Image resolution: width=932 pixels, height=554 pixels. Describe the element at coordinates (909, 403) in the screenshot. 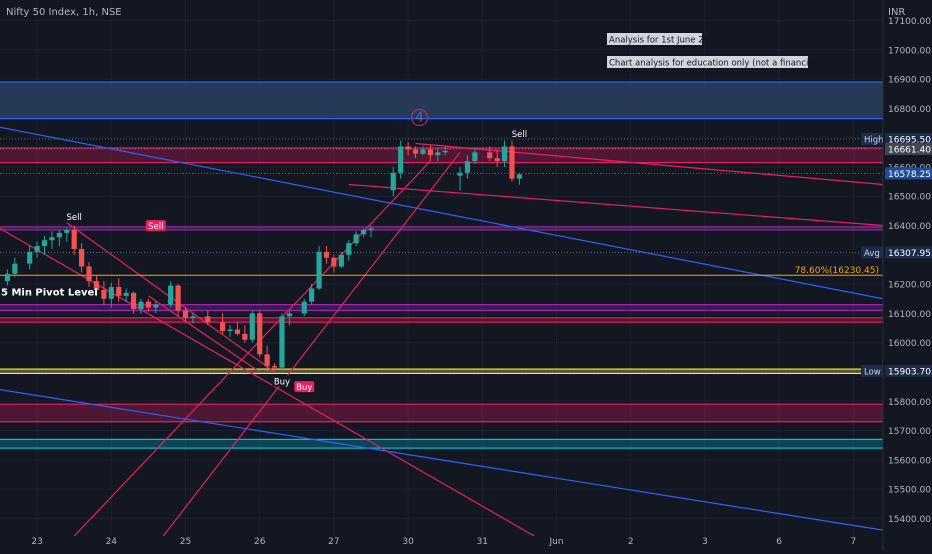

I see `y-tick-label: 15800.00` at that location.